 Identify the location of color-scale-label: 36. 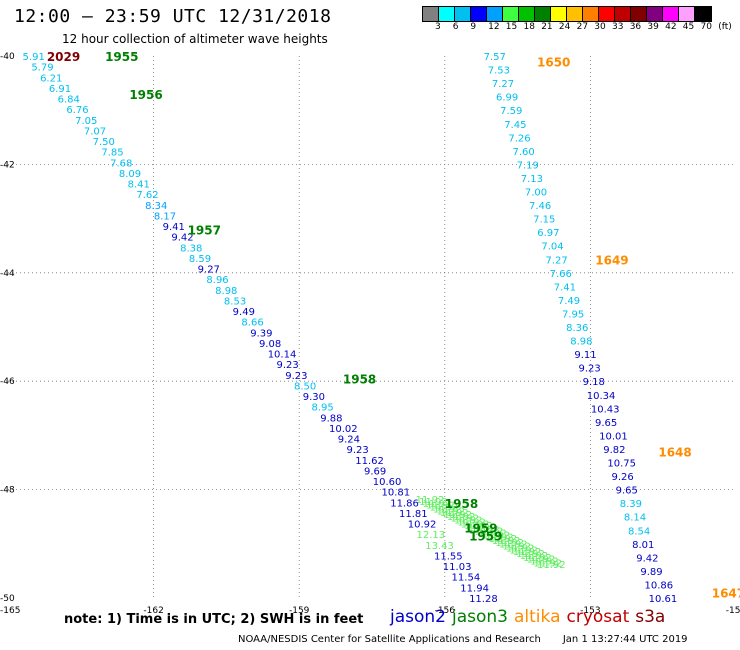
(635, 27).